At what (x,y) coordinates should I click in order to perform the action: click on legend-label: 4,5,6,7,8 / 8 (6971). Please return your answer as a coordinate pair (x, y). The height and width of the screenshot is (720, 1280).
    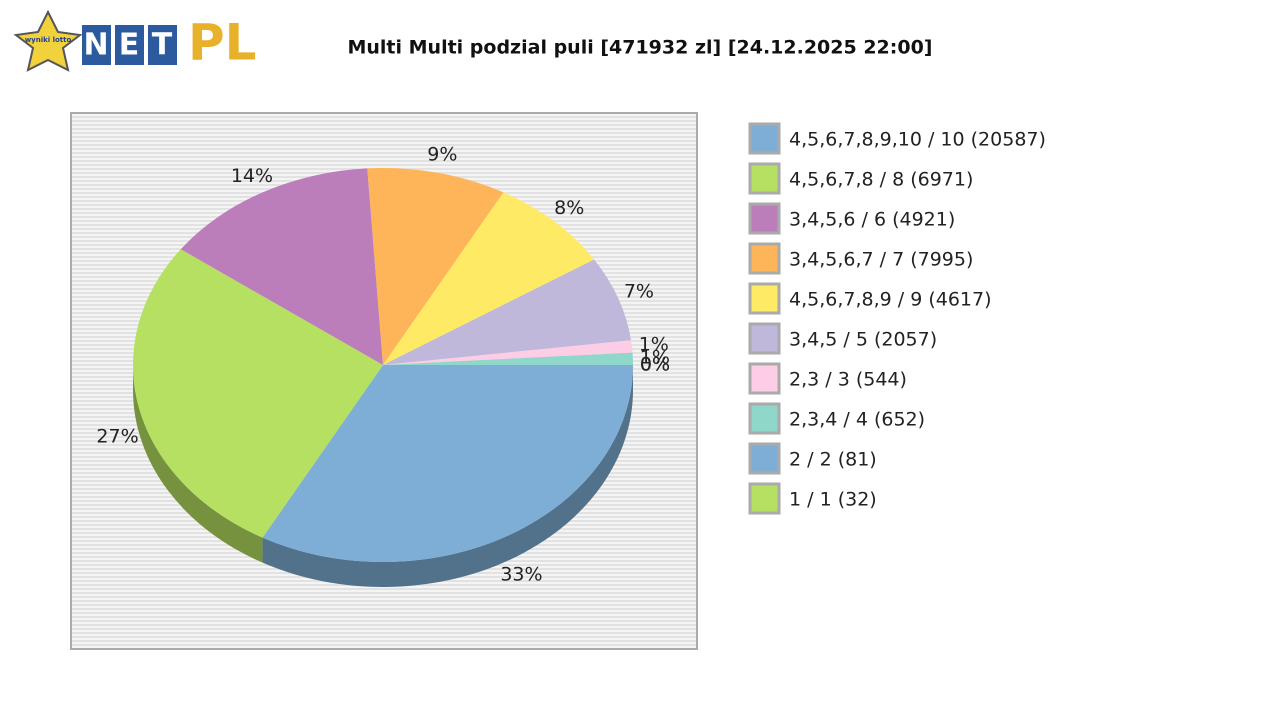
    Looking at the image, I should click on (881, 180).